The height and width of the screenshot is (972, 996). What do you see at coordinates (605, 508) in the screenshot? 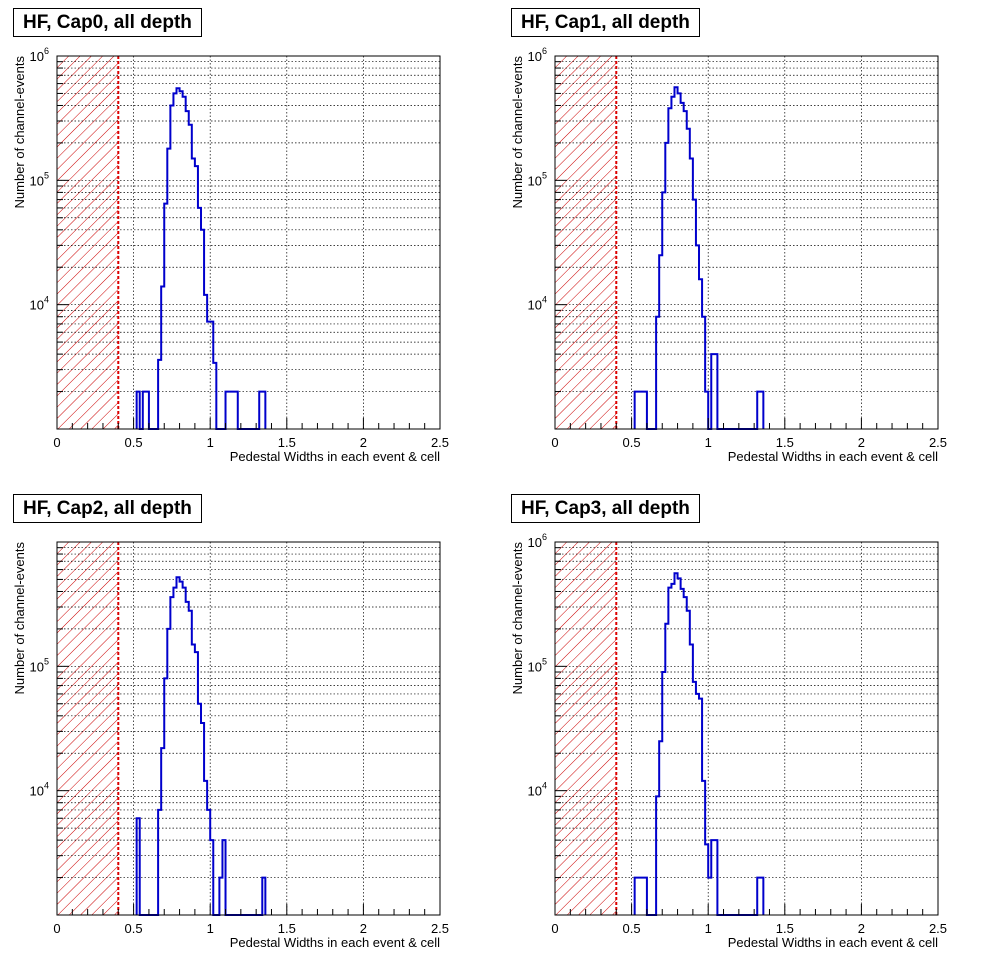
I see `chart-title: HF, Cap3, all depth` at bounding box center [605, 508].